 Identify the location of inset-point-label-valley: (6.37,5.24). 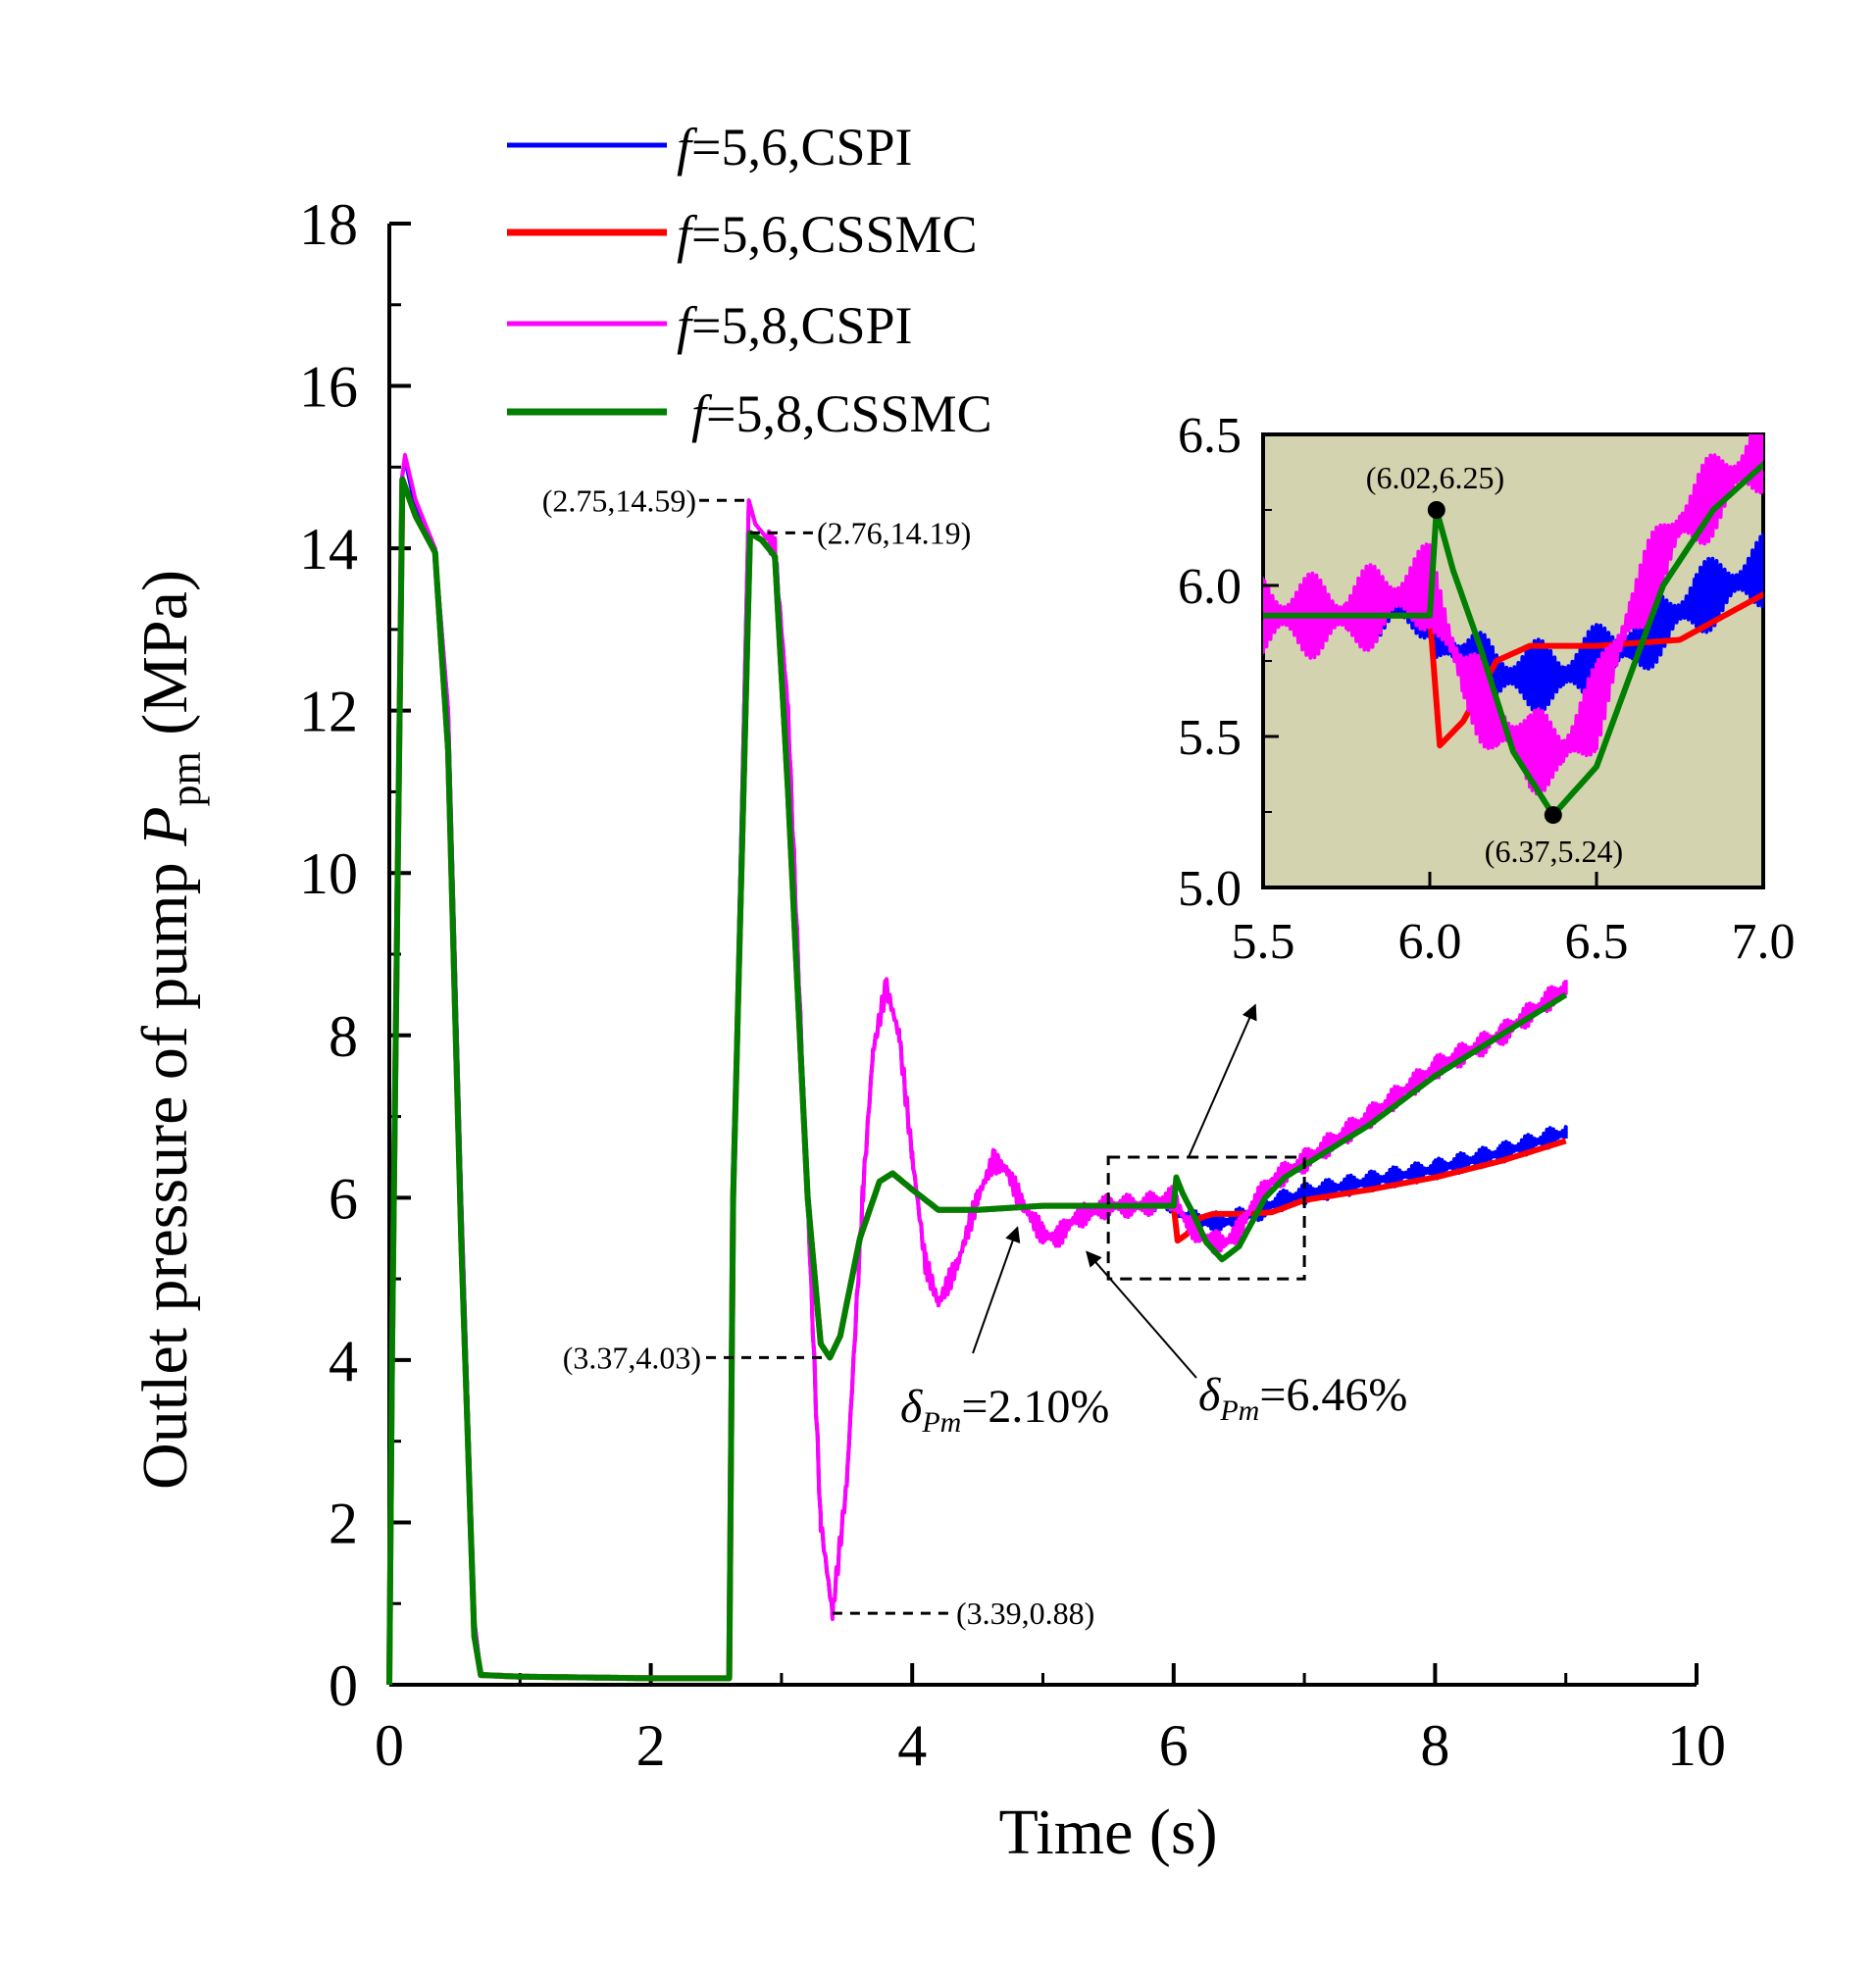
(1554, 851).